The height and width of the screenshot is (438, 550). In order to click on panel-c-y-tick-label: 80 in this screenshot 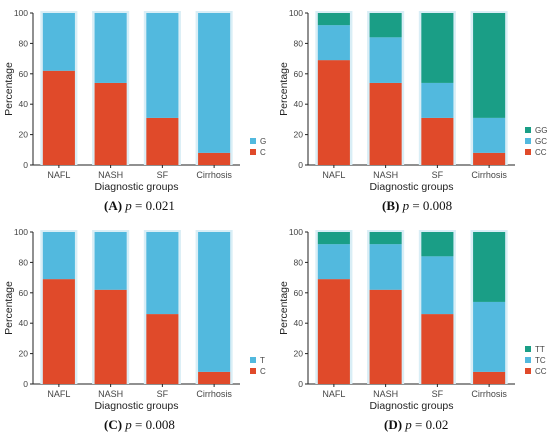, I will do `click(24, 262)`.